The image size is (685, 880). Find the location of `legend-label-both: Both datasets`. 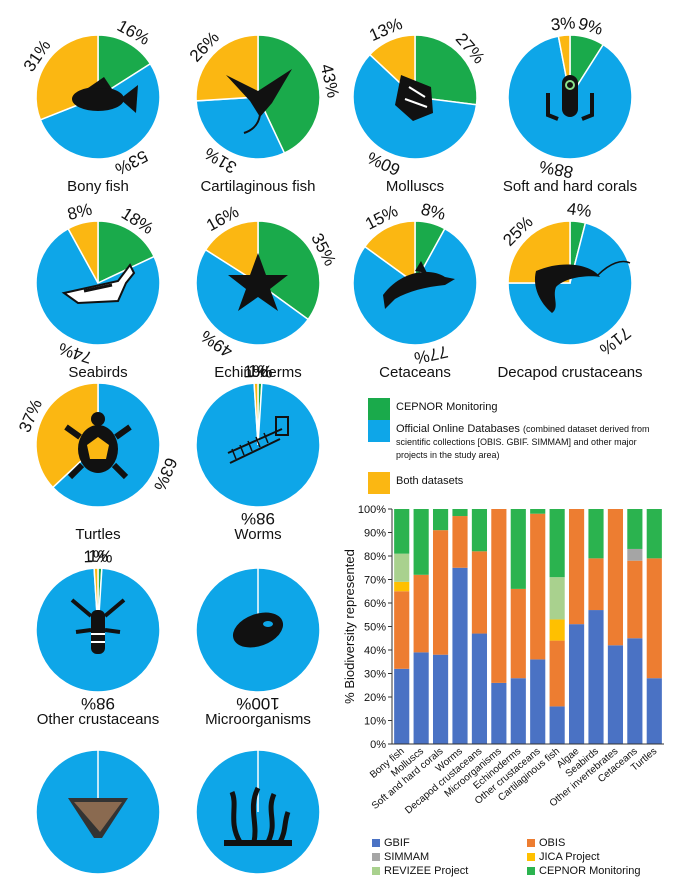

legend-label-both: Both datasets is located at coordinates (430, 481).